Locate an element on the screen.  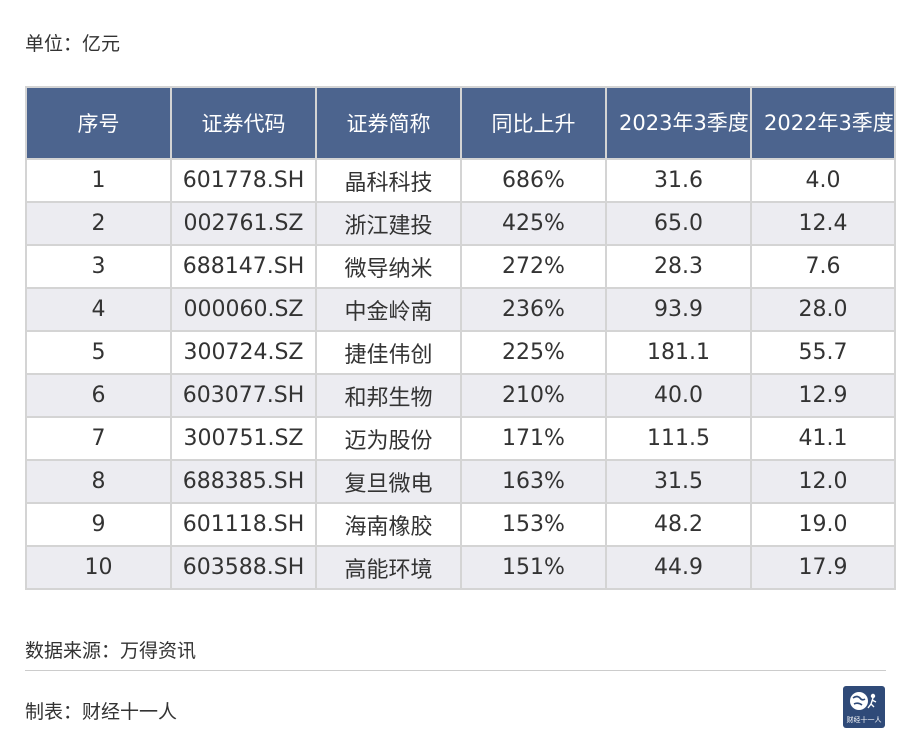
cell-index: 7 is located at coordinates (98, 438).